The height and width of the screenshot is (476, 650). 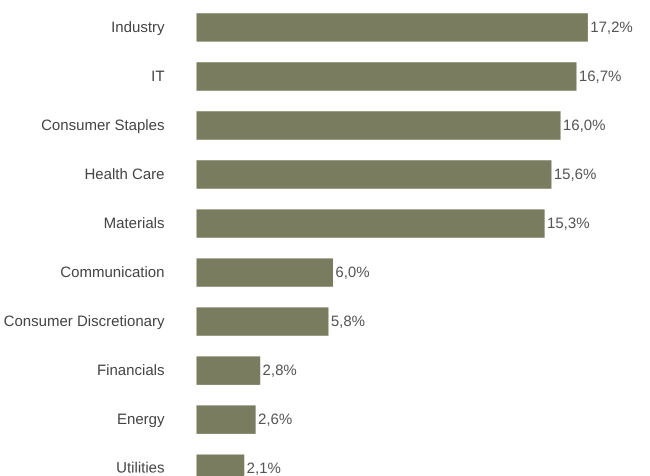 What do you see at coordinates (140, 419) in the screenshot?
I see `y-tick-label: Energy` at bounding box center [140, 419].